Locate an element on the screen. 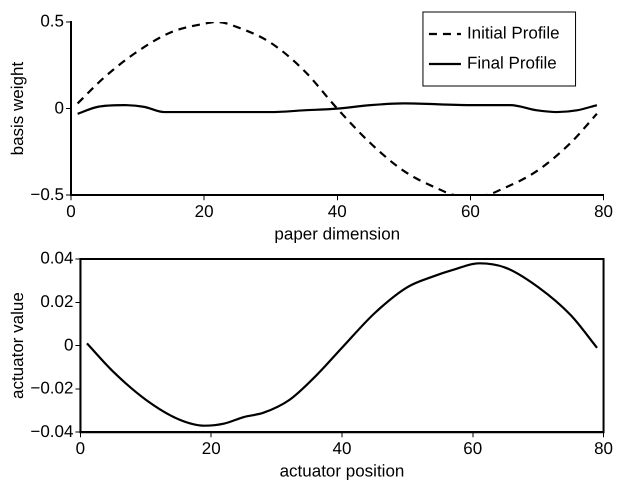  y-axis-title: basis weight is located at coordinates (17, 109).